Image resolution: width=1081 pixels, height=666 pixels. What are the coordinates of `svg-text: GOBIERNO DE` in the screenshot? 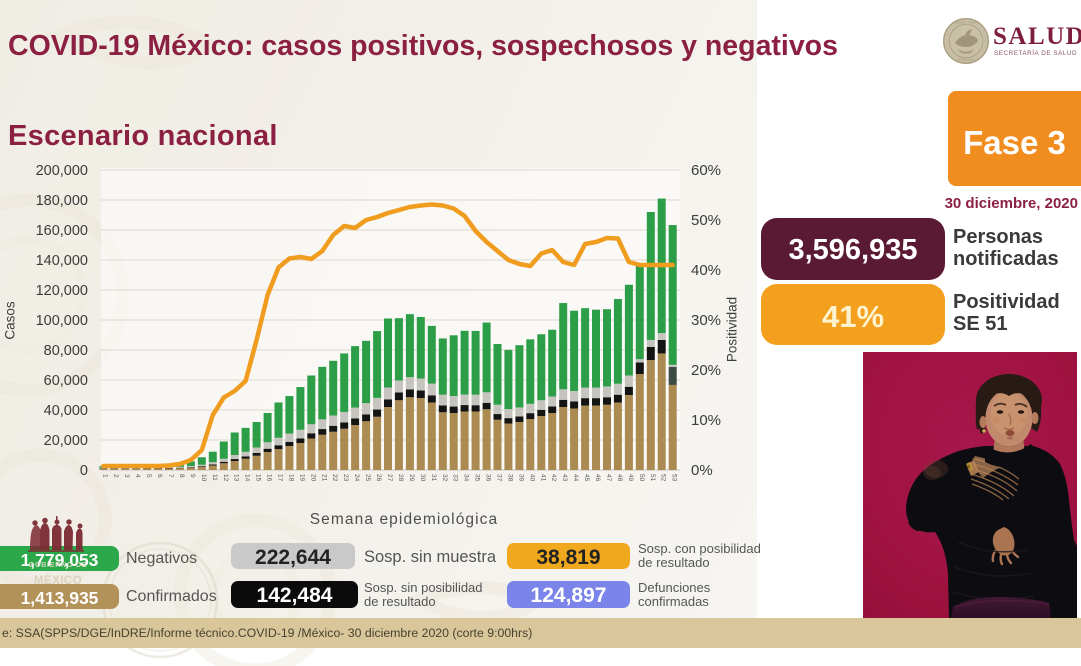 It's located at (58, 565).